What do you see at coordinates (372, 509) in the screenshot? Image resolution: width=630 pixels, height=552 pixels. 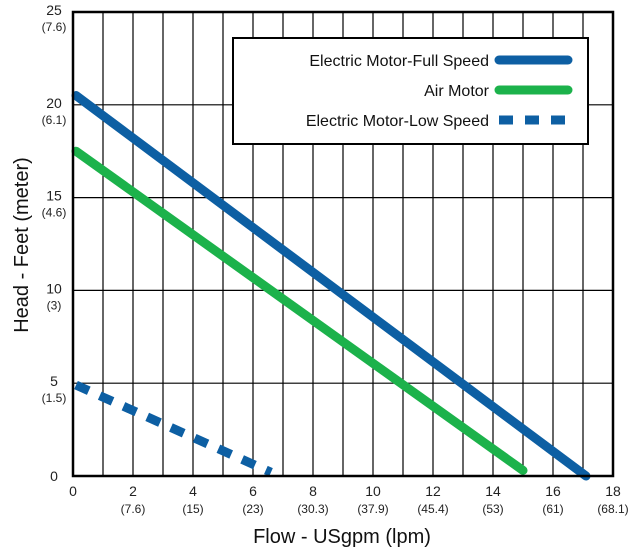 I see `x-tick-sublabel: (37.9)` at bounding box center [372, 509].